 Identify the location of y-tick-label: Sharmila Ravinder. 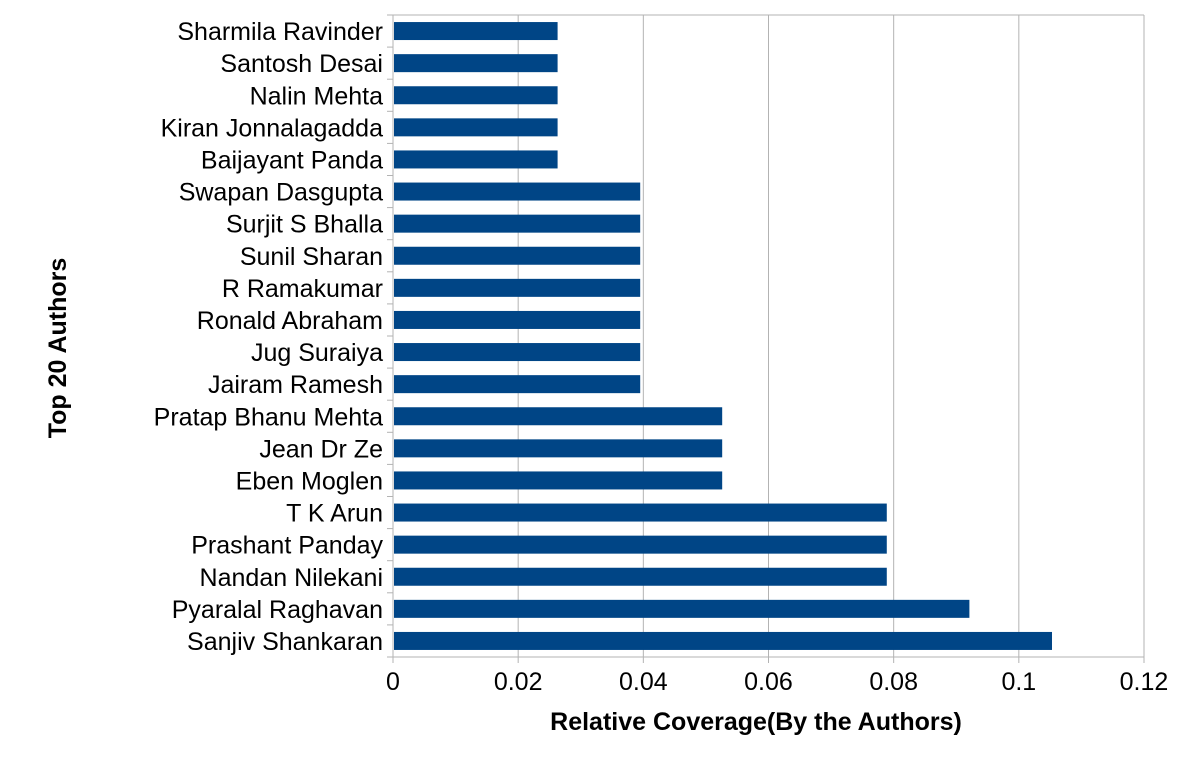
(280, 32).